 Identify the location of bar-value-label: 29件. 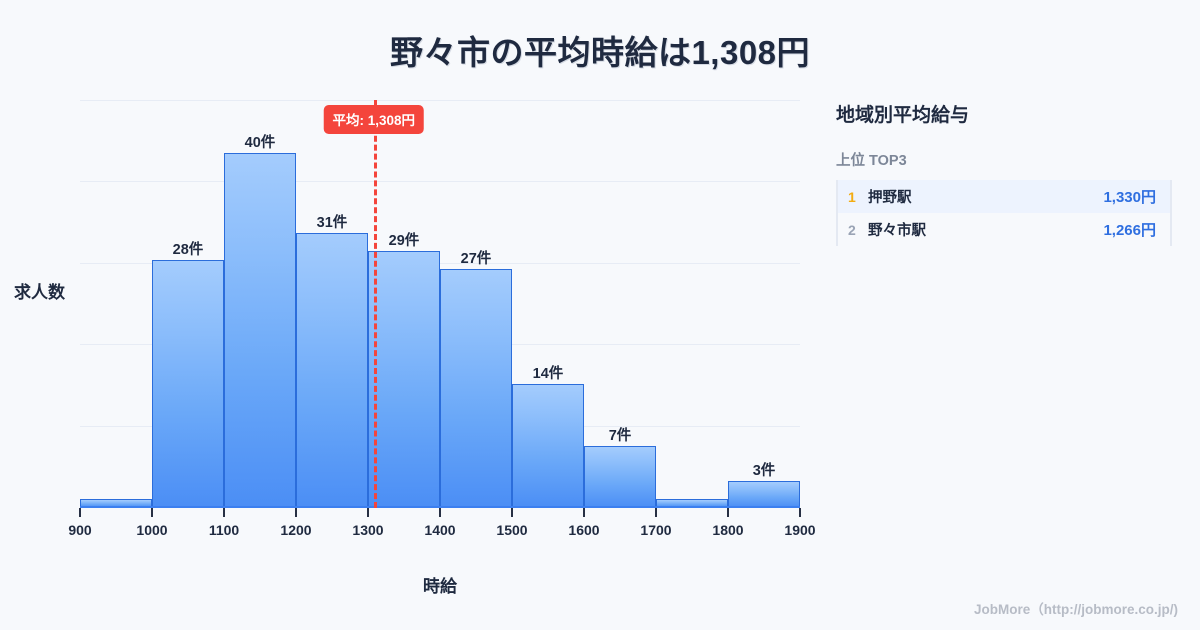
(404, 240).